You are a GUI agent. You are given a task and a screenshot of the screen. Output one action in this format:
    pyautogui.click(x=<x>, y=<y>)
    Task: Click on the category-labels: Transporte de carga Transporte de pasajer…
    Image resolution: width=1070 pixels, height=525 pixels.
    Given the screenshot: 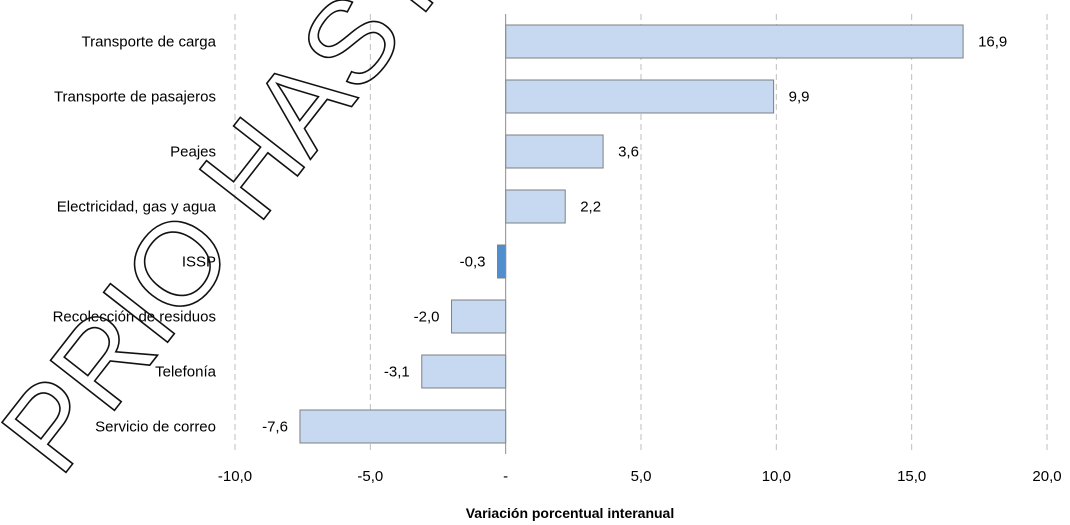 What is the action you would take?
    pyautogui.click(x=135, y=235)
    